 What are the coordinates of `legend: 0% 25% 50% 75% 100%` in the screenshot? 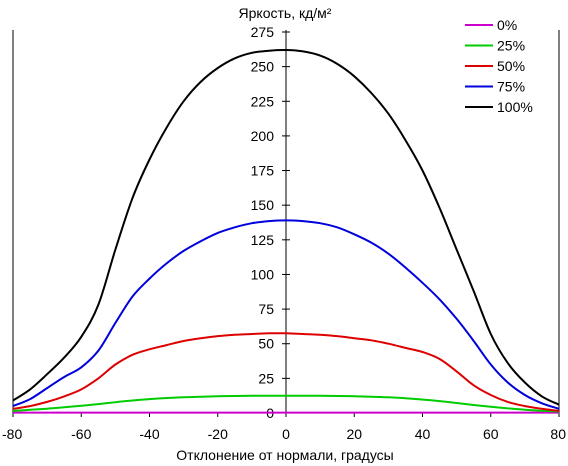 It's located at (499, 66).